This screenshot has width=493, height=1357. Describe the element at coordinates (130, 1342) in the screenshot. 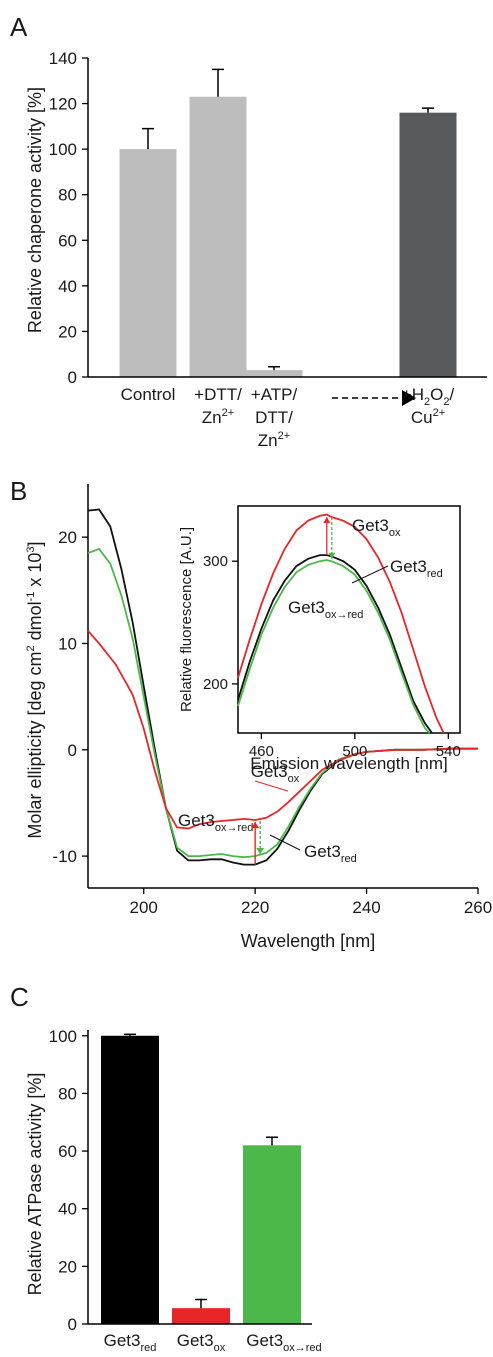

I see `c-category-label: Get3red` at that location.